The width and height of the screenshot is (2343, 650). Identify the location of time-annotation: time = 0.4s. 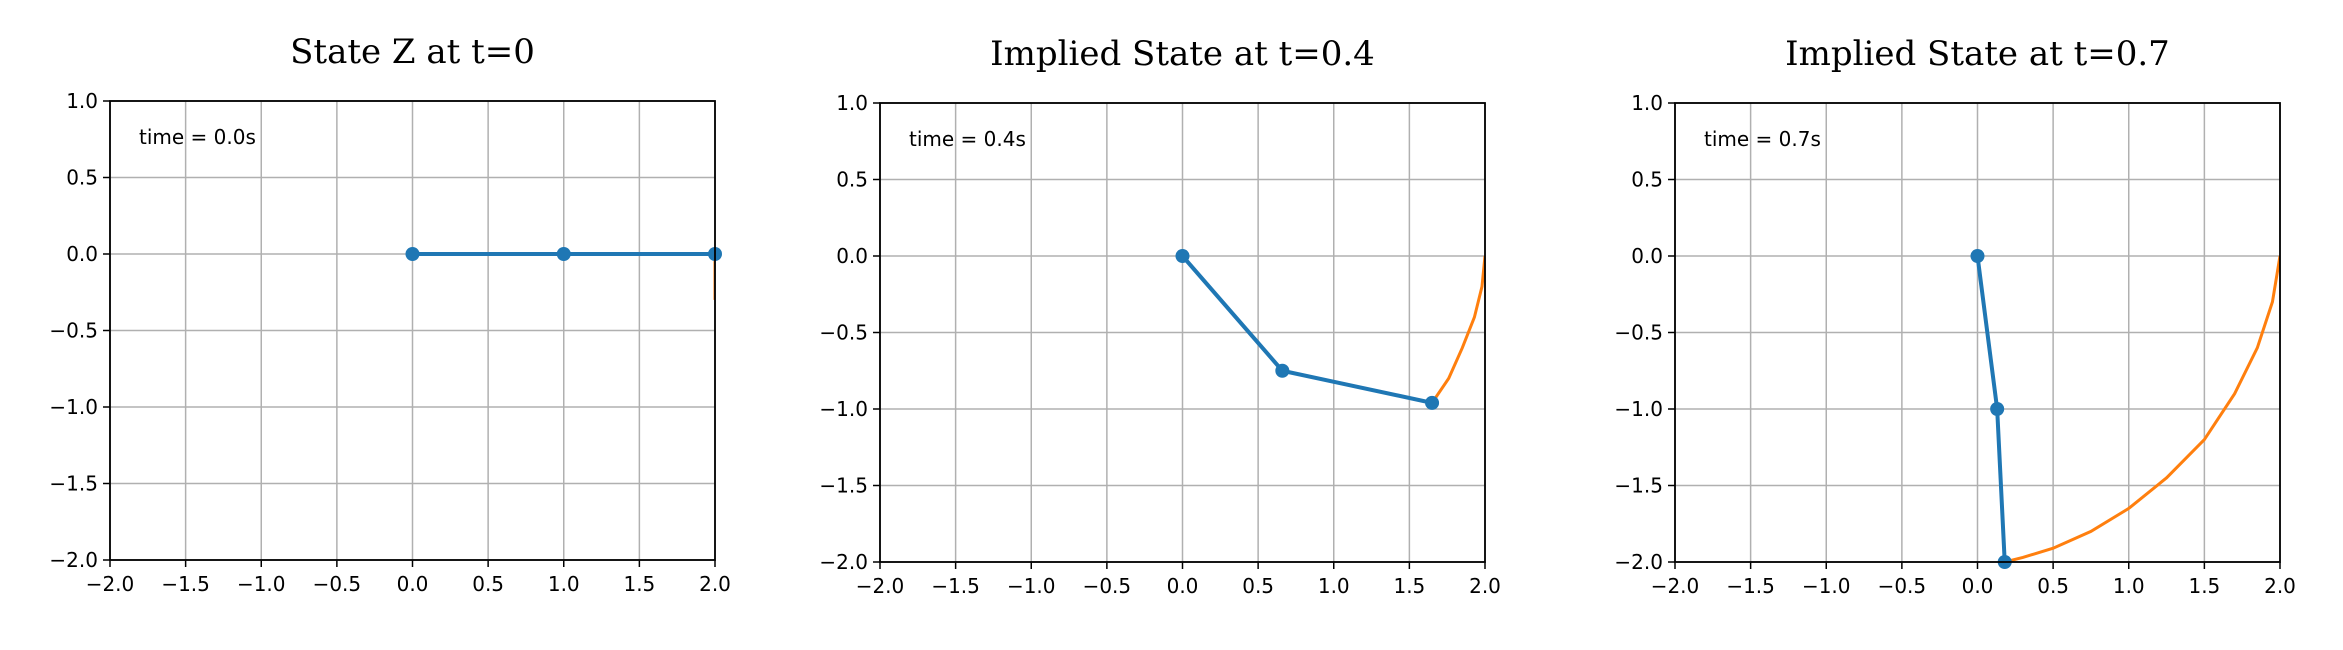
(967, 139).